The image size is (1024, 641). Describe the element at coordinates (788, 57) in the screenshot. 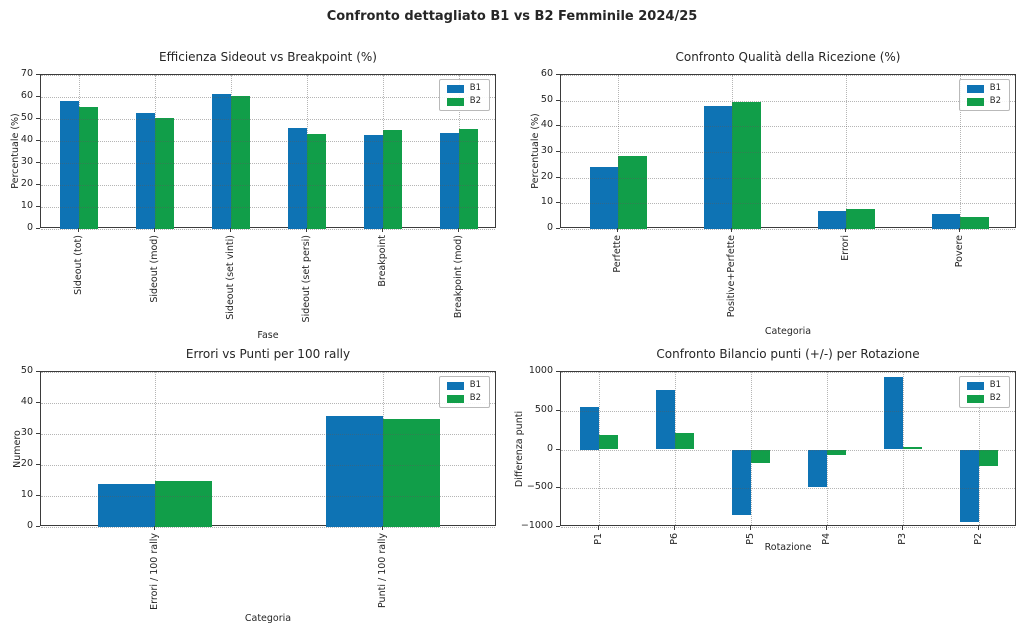

I see `chart-title: Confronto Qualità della Ricezione (%)` at that location.